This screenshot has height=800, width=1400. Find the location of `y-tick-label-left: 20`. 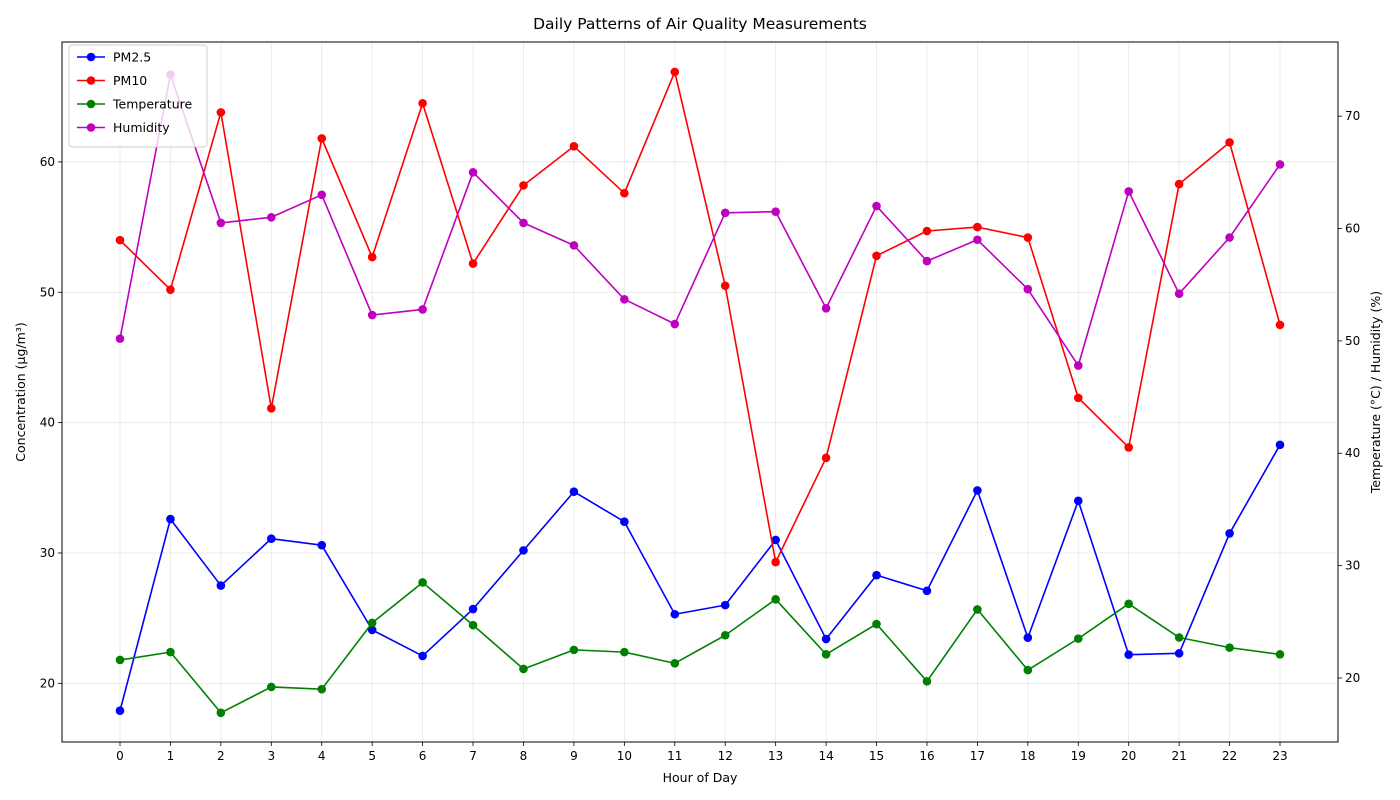

y-tick-label-left: 20 is located at coordinates (47, 683).